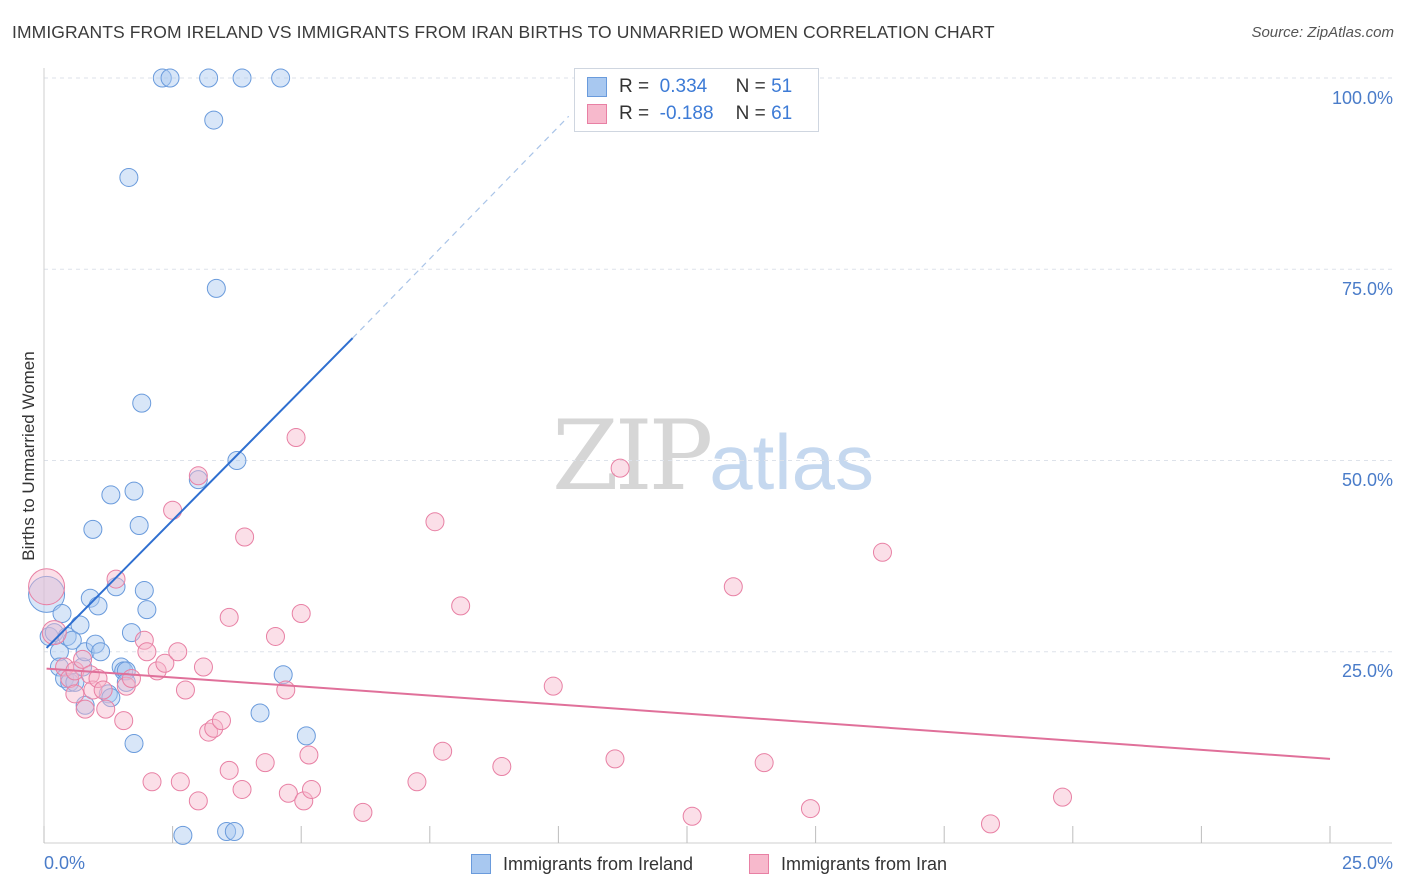 This screenshot has height=892, width=1406. I want to click on correlation-legend: R = 0.334 N = 51 R = -0.188 N = 61, so click(696, 100).